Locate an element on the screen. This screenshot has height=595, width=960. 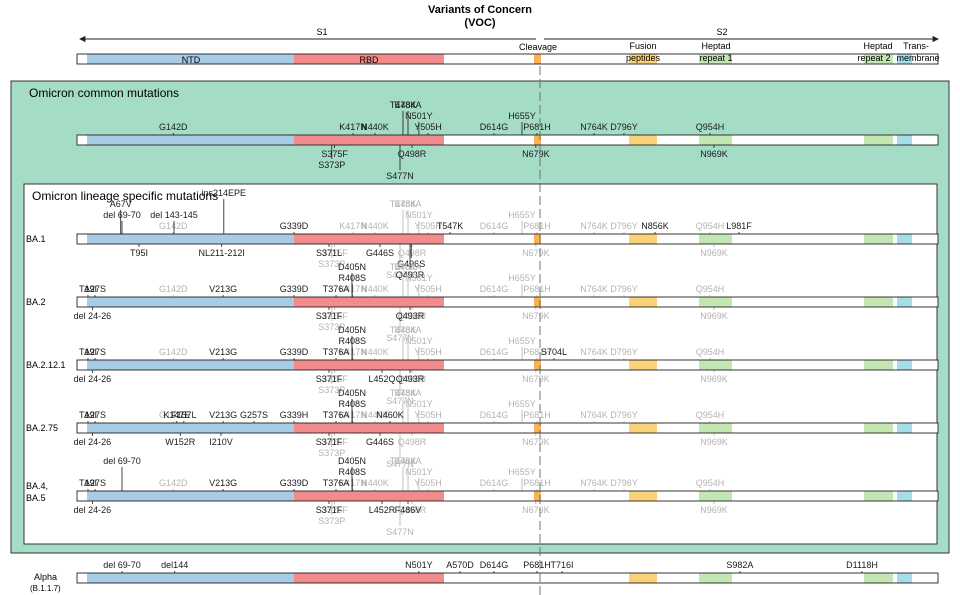
ghost-mutation-label: N969K is located at coordinates (714, 379).